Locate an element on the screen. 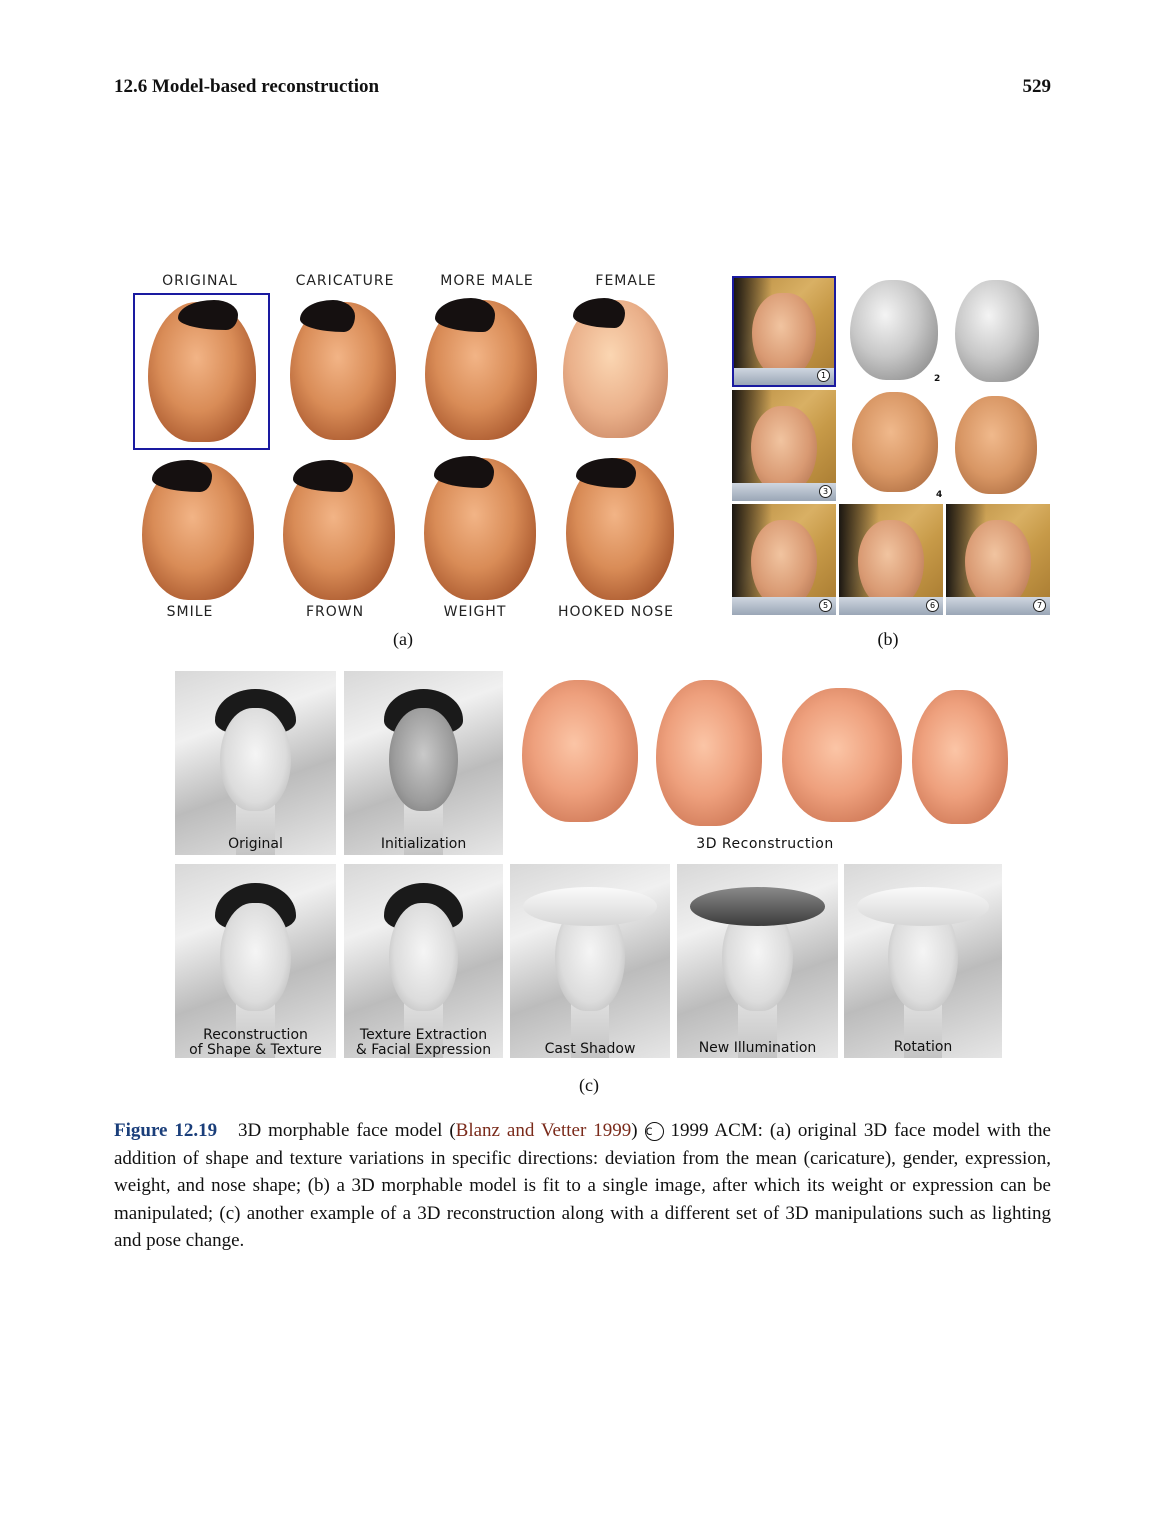 The width and height of the screenshot is (1165, 1517). label-c-reconstruction-line2: of Shape & Texture is located at coordinates (255, 1050).